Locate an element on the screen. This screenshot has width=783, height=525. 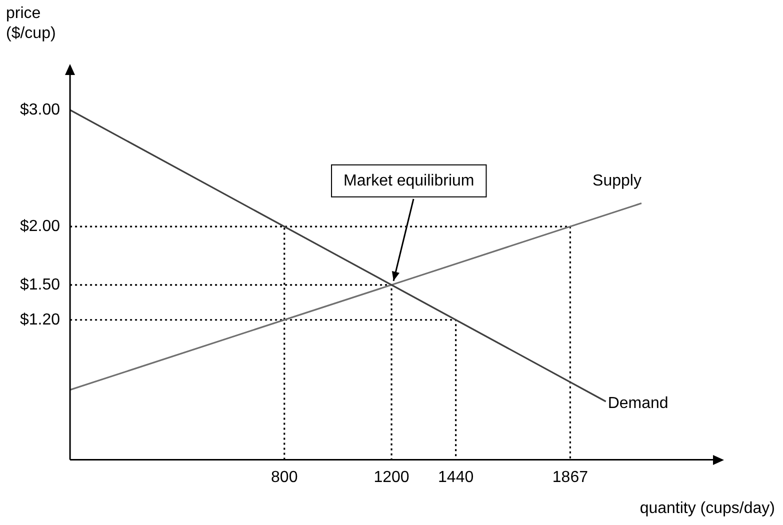
x-axis-title: quantity (cups/day) is located at coordinates (707, 509).